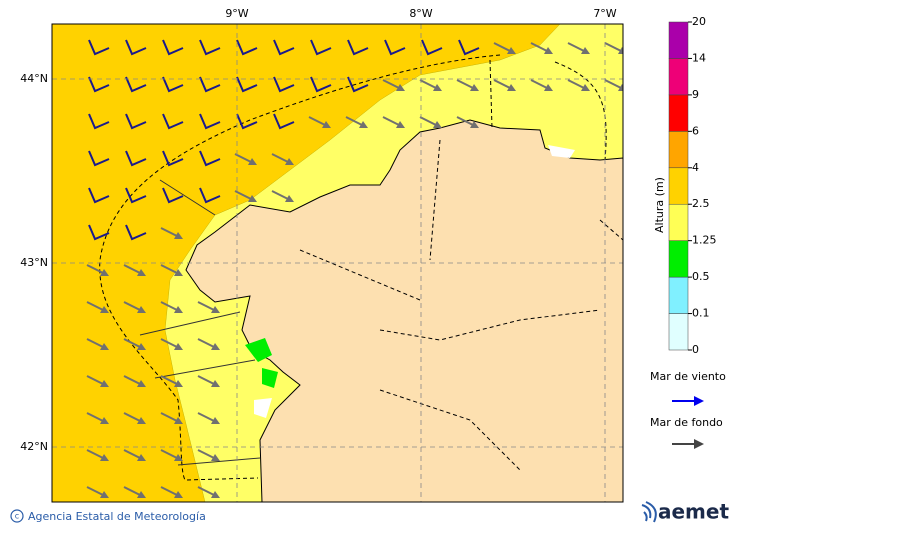  What do you see at coordinates (649, 512) in the screenshot?
I see `logo-icon` at bounding box center [649, 512].